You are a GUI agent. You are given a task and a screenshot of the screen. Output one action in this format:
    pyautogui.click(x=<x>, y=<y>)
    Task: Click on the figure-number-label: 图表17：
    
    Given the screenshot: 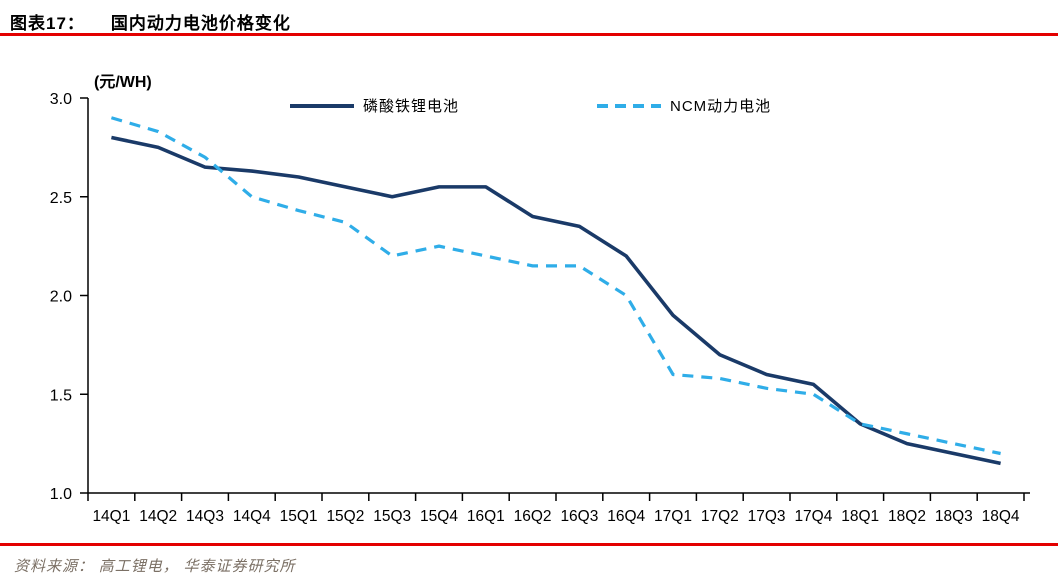 What is the action you would take?
    pyautogui.click(x=47, y=23)
    